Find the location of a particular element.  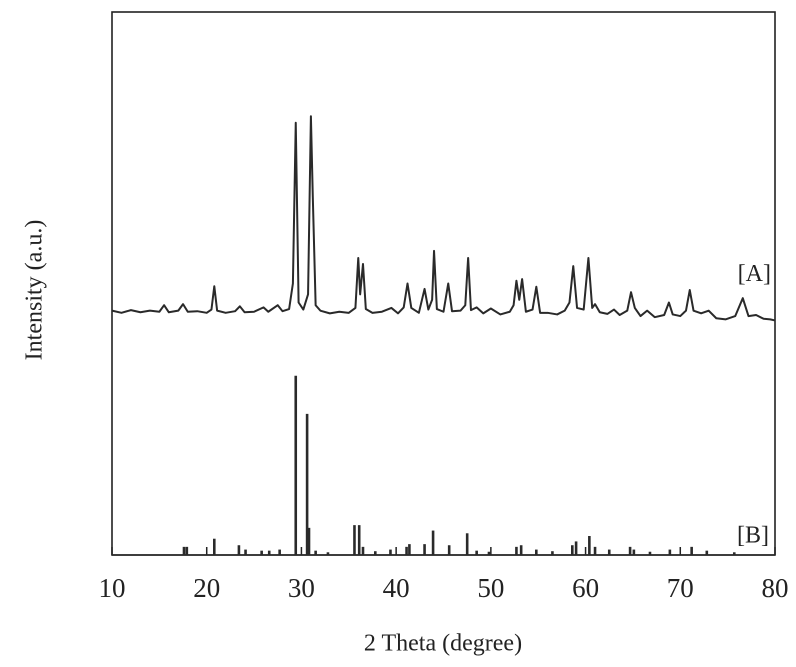

series-label: [A] is located at coordinates (754, 274).